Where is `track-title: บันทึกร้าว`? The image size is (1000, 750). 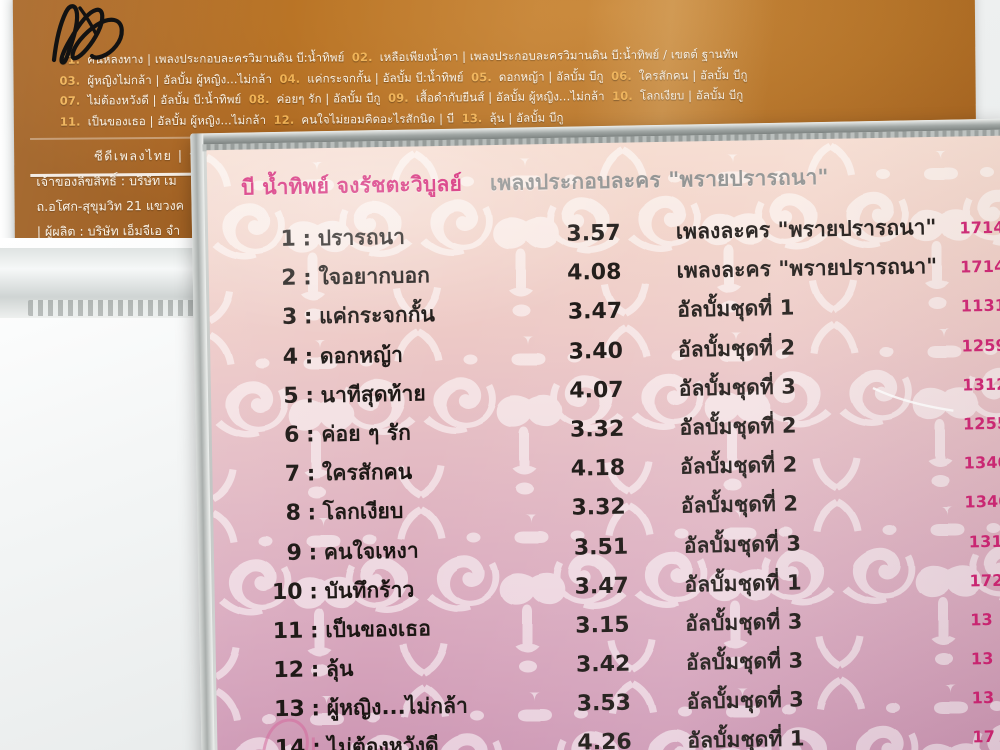 track-title: บันทึกร้าว is located at coordinates (369, 590).